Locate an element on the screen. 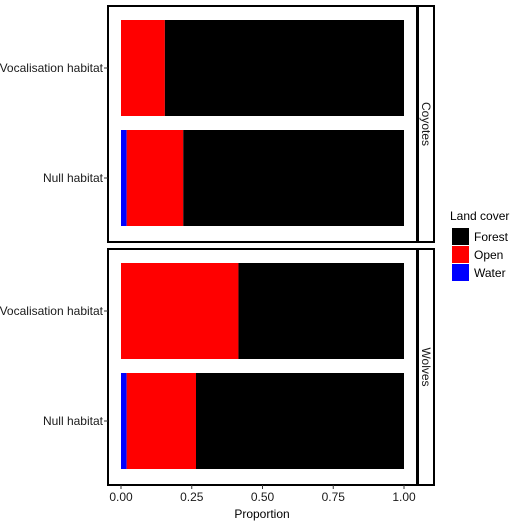 This screenshot has width=510, height=524. x-axis-title: Proportion is located at coordinates (261, 514).